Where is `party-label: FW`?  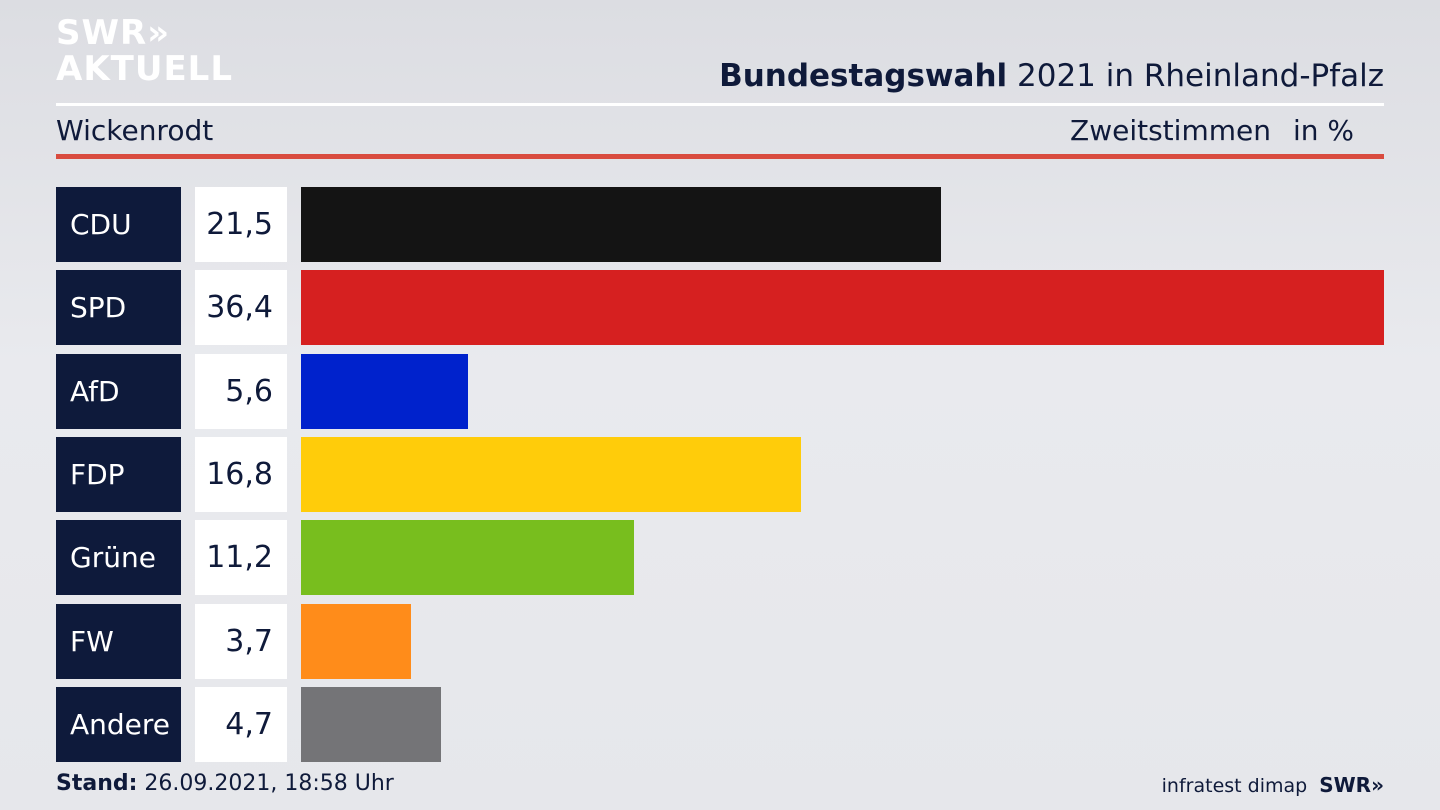
party-label: FW is located at coordinates (118, 641).